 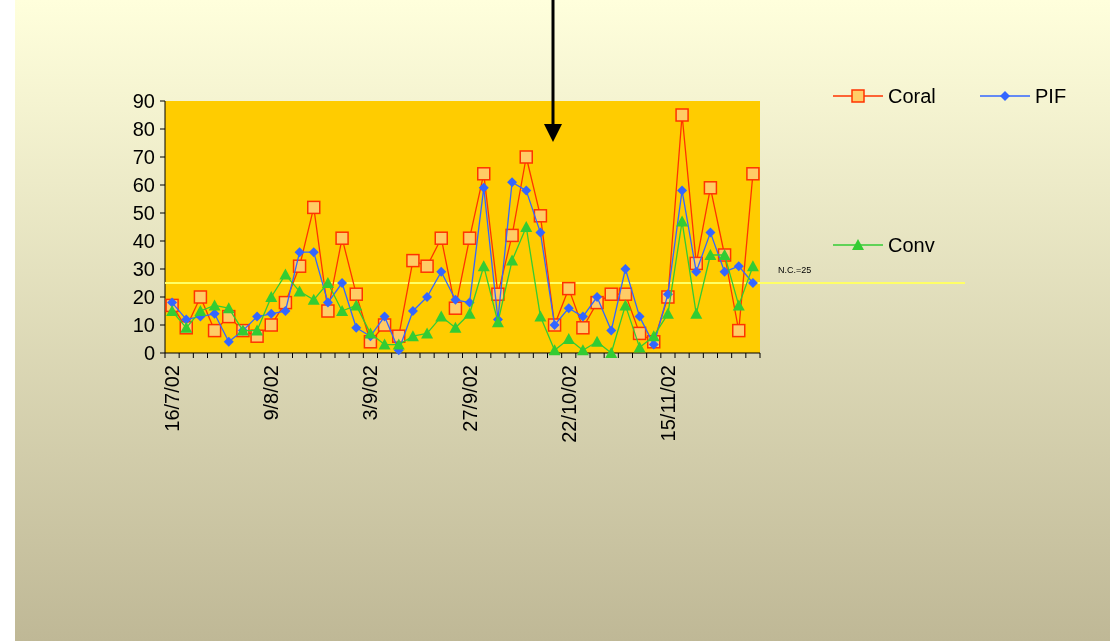 I want to click on y-tick-label: 20, so click(x=143, y=297).